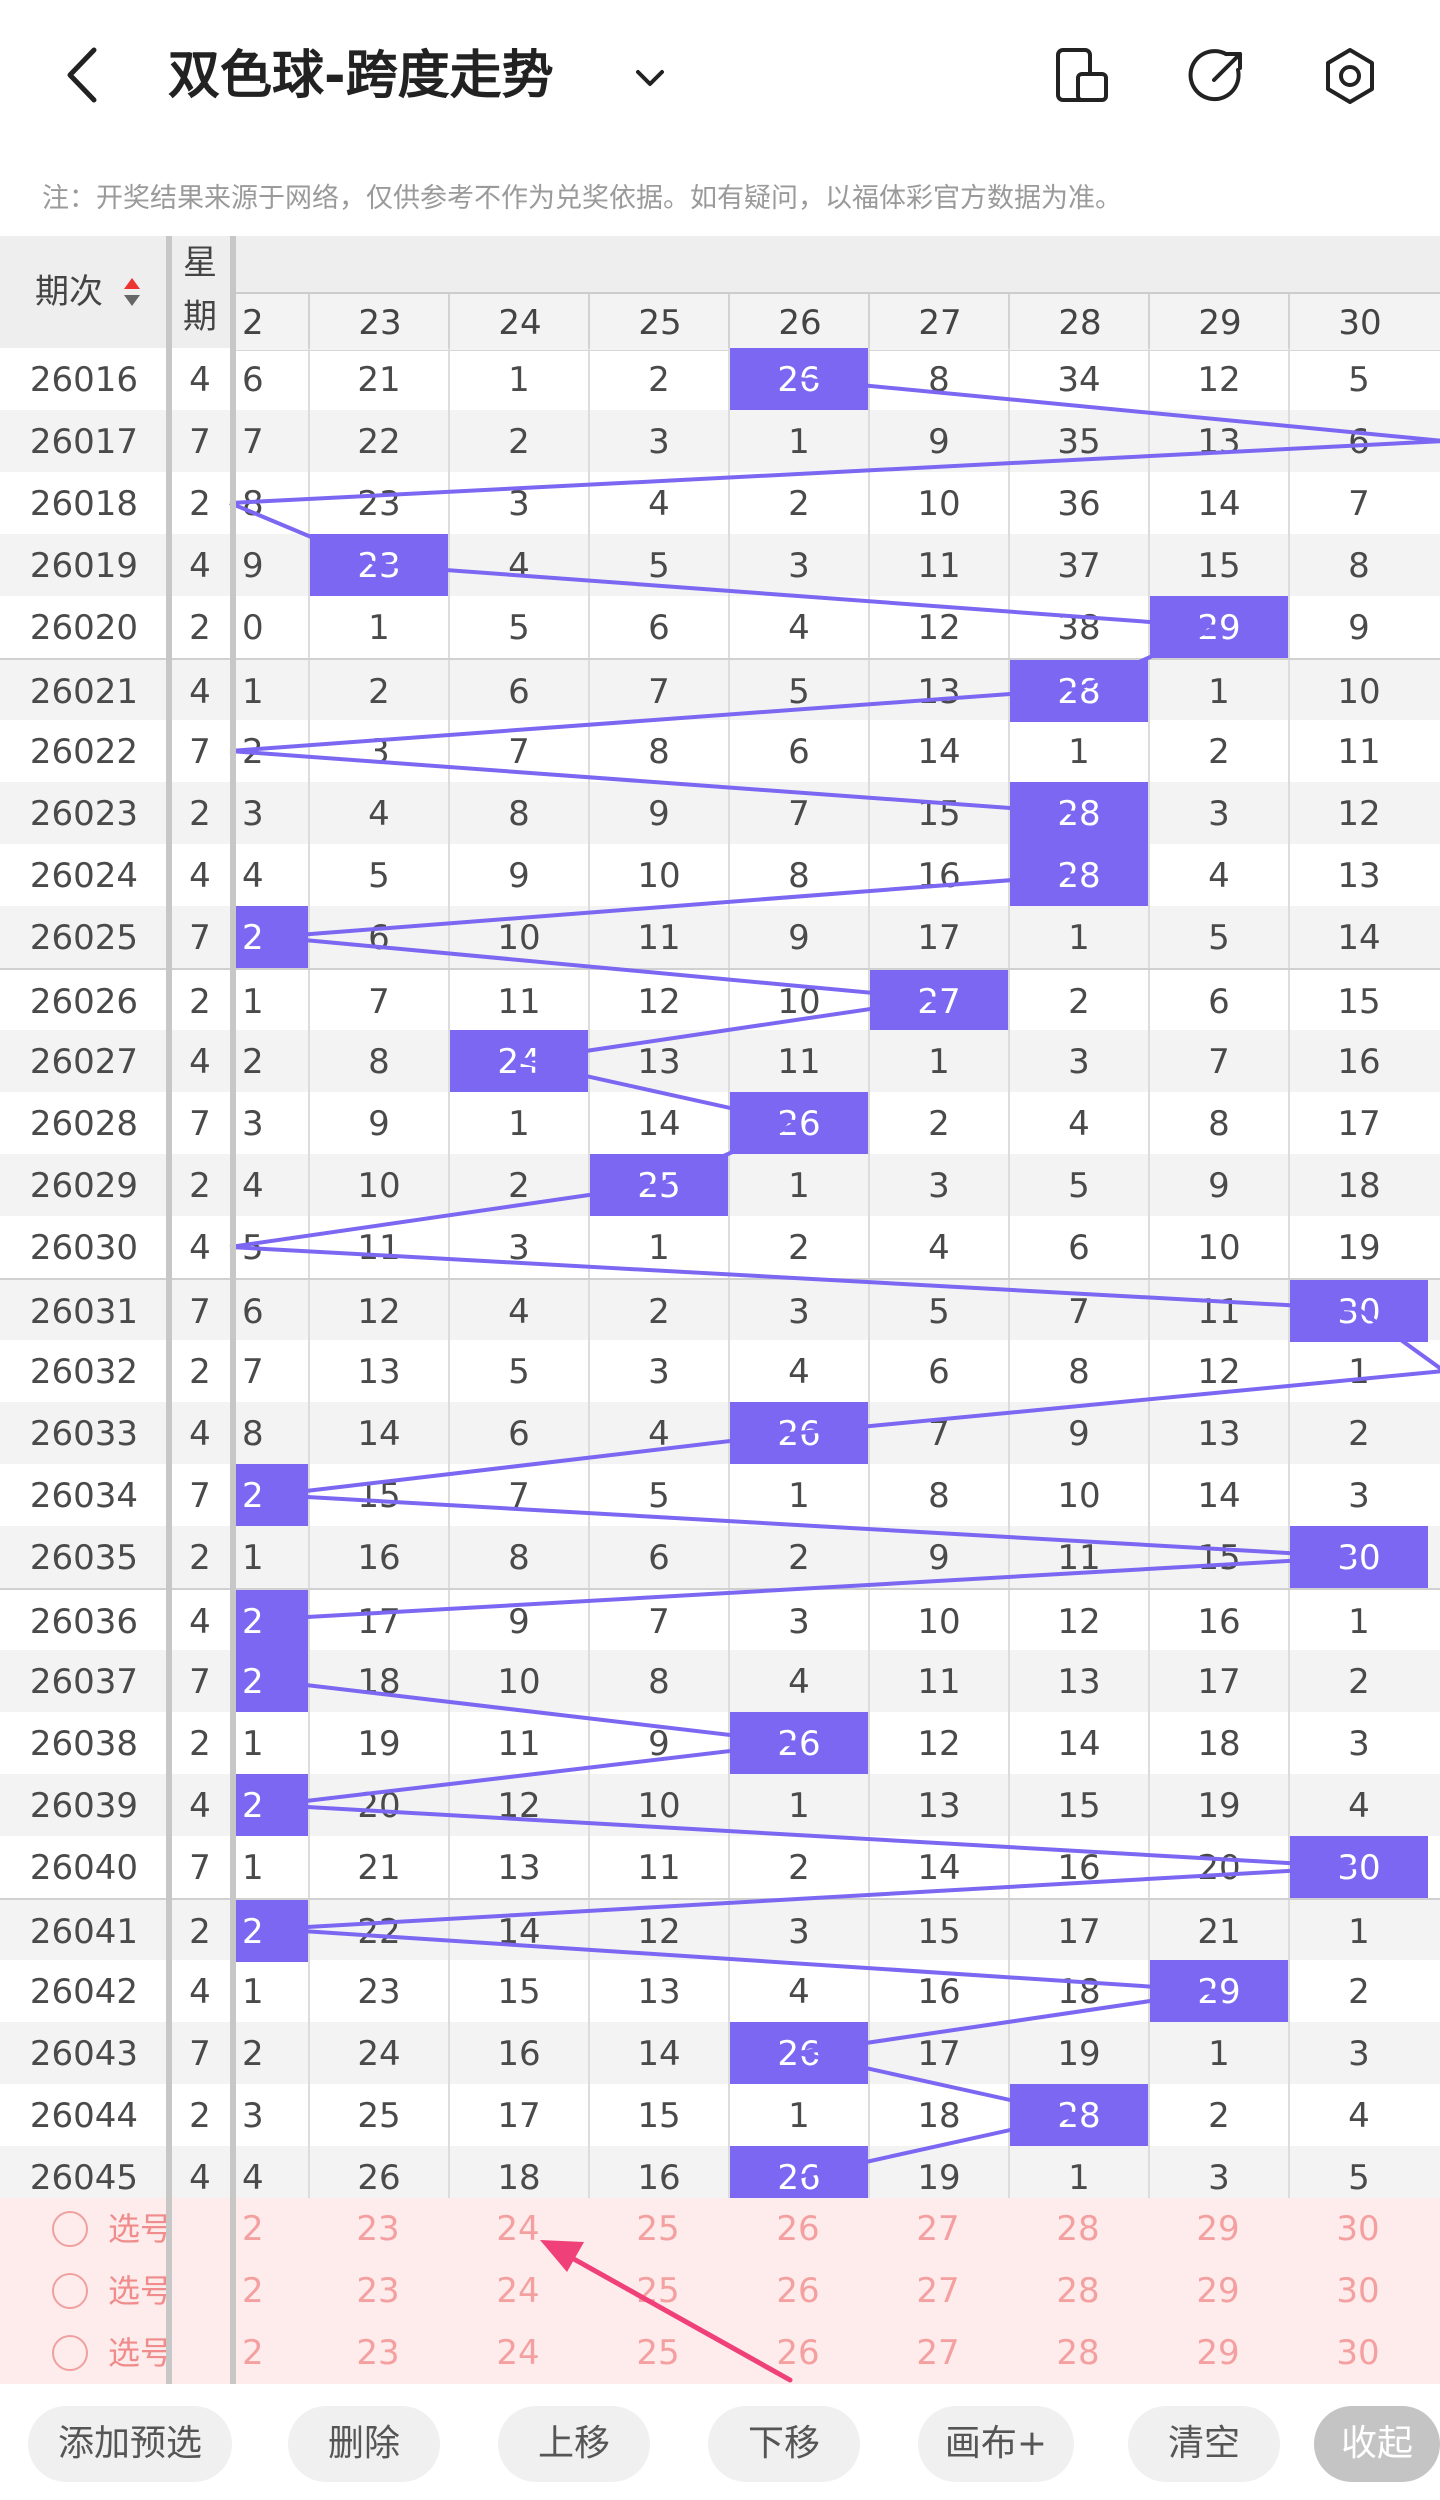 This screenshot has width=1440, height=2500. What do you see at coordinates (1204, 2444) in the screenshot?
I see `clear-button: 清空` at bounding box center [1204, 2444].